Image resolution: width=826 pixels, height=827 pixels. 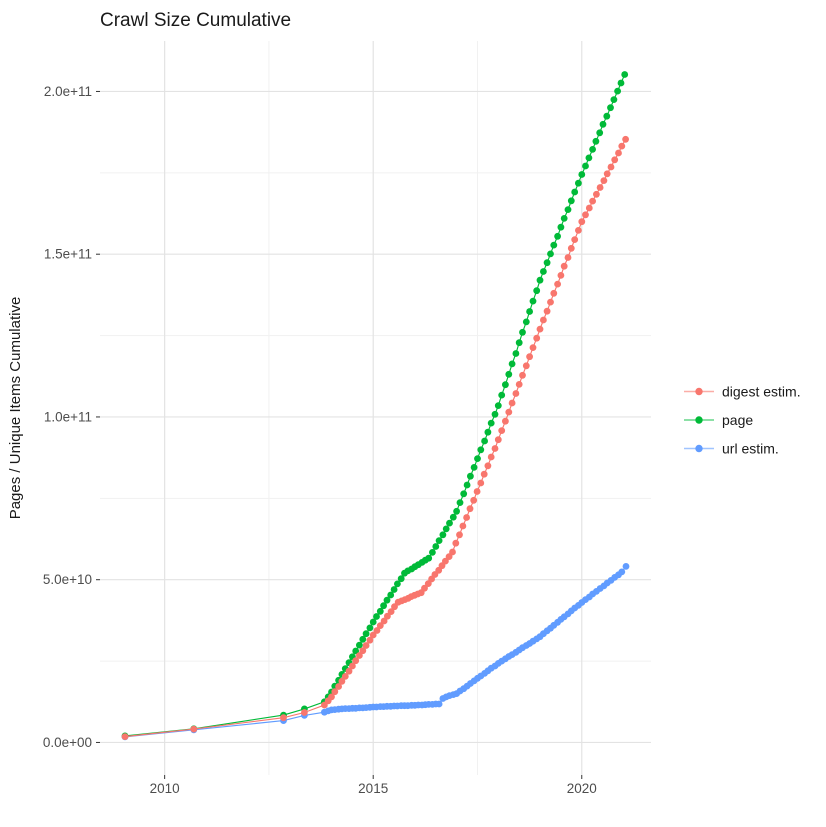 What do you see at coordinates (67, 742) in the screenshot?
I see `y-tick-label: 0.0e+00` at bounding box center [67, 742].